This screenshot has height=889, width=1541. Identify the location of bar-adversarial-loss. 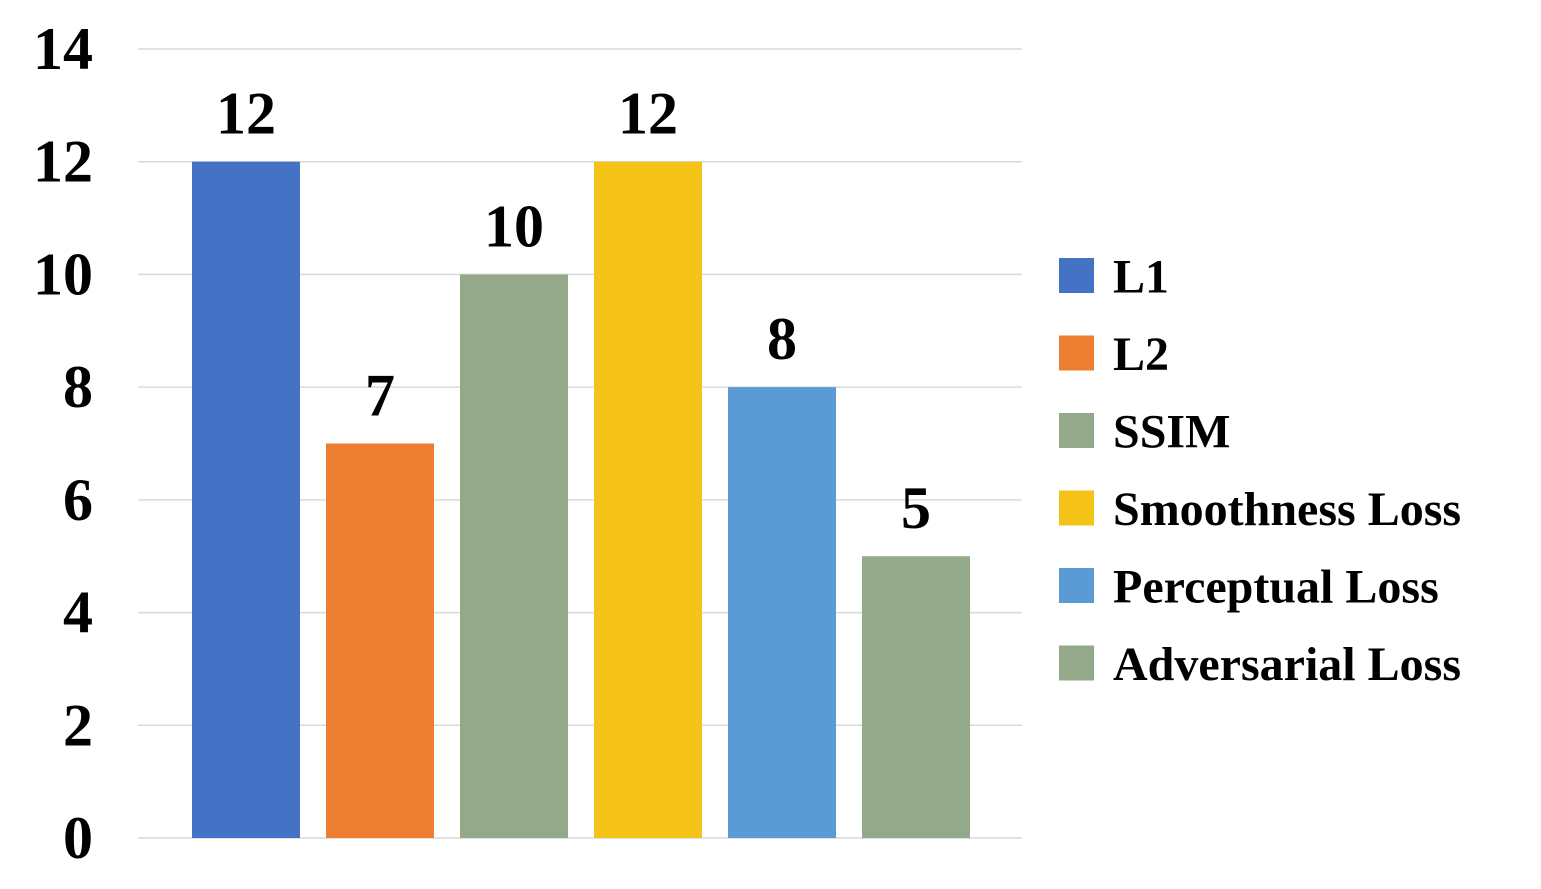
(916, 697).